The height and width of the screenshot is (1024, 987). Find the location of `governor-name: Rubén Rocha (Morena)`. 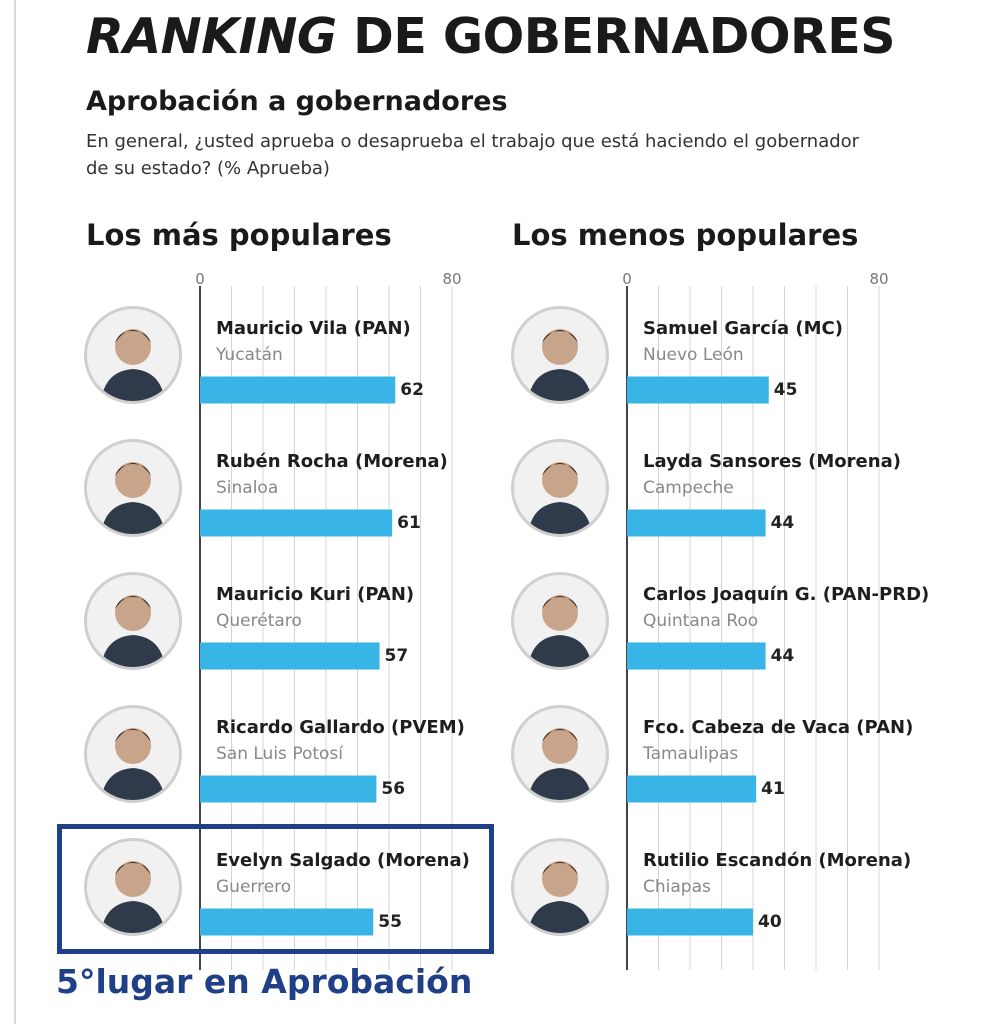

governor-name: Rubén Rocha (Morena) is located at coordinates (332, 461).